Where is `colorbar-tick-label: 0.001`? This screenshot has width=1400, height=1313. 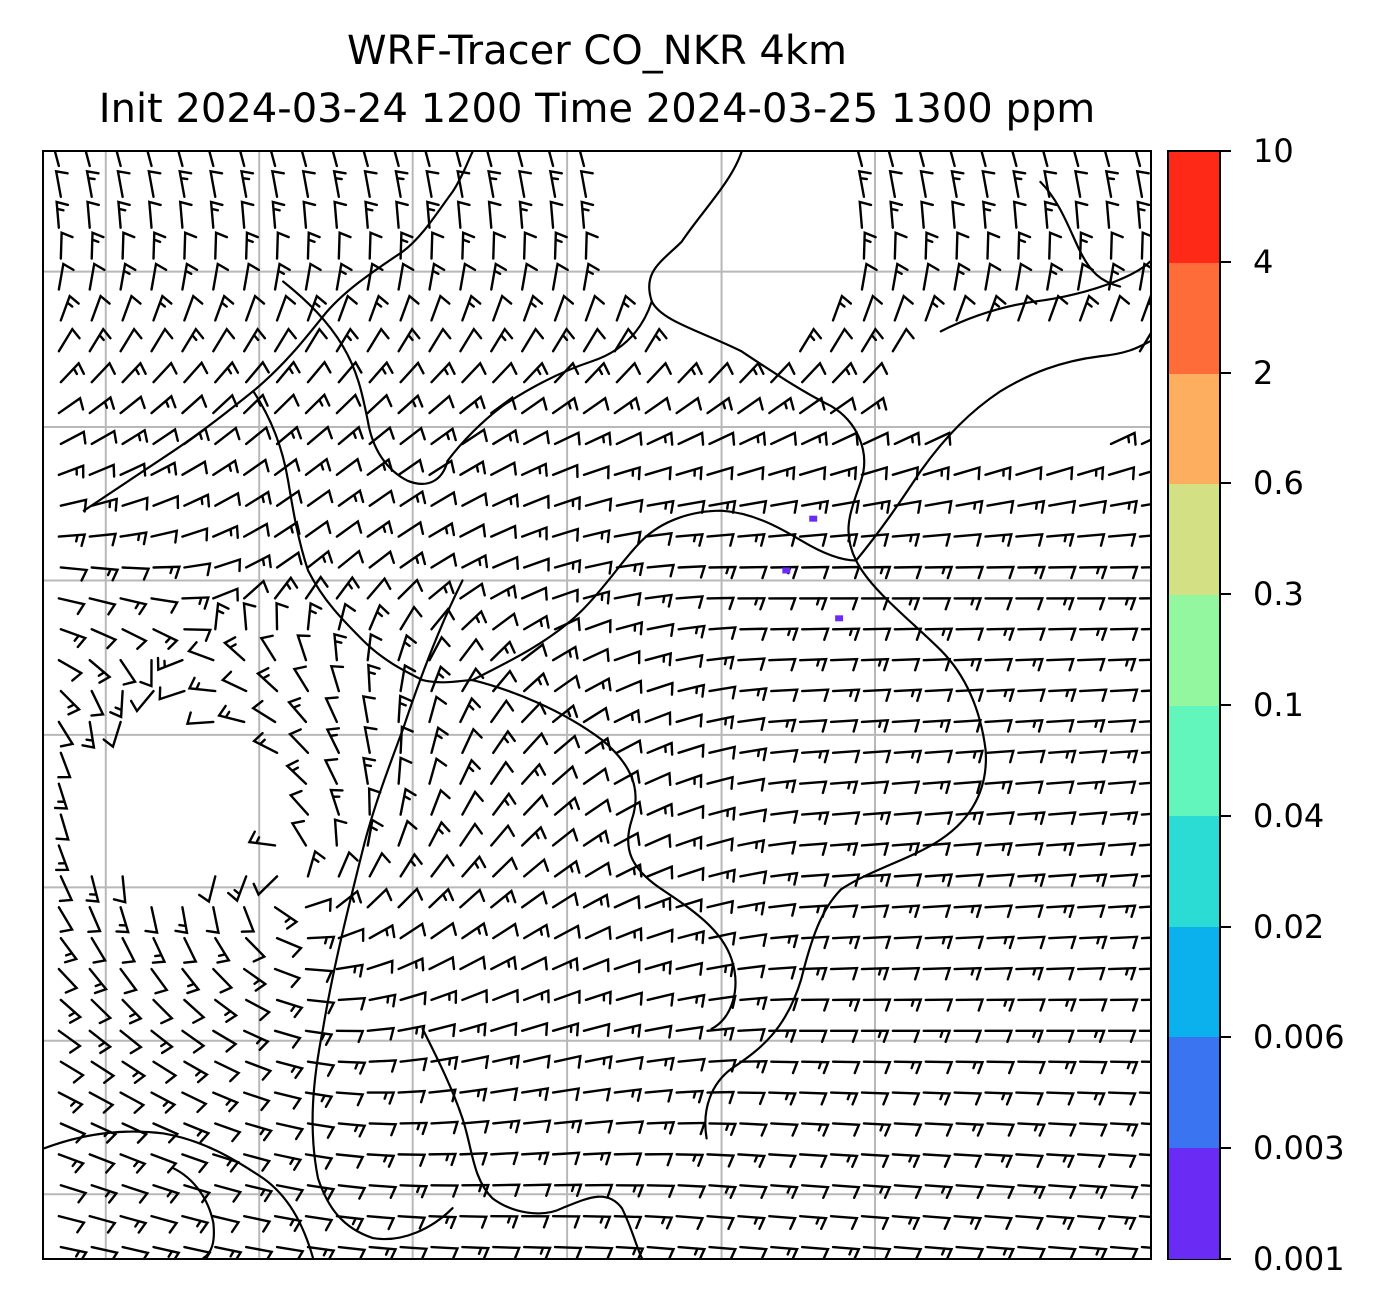
colorbar-tick-label: 0.001 is located at coordinates (1299, 1259).